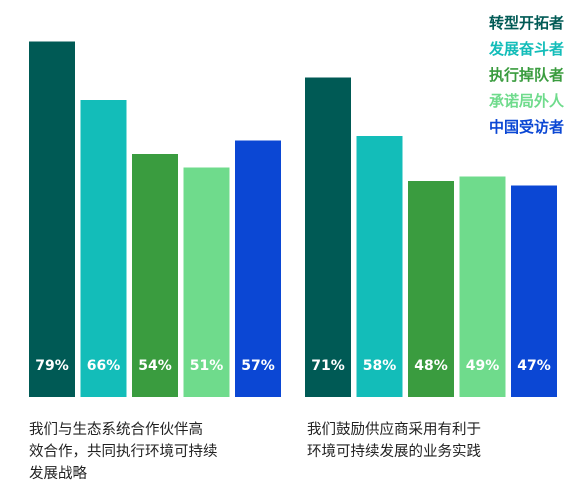 This screenshot has height=501, width=586. I want to click on bar-label-group1-series4: 51%, so click(207, 366).